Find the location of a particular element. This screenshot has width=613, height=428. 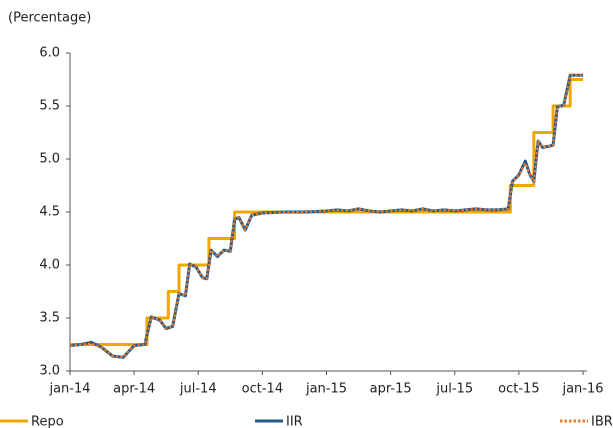

x-tick-label: oct-14 is located at coordinates (262, 389).